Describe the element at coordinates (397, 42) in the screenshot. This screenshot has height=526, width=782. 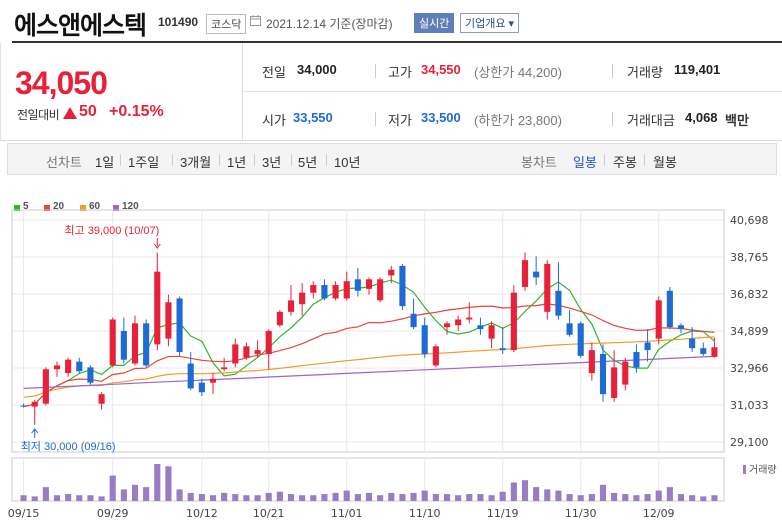
I see `header-divider` at that location.